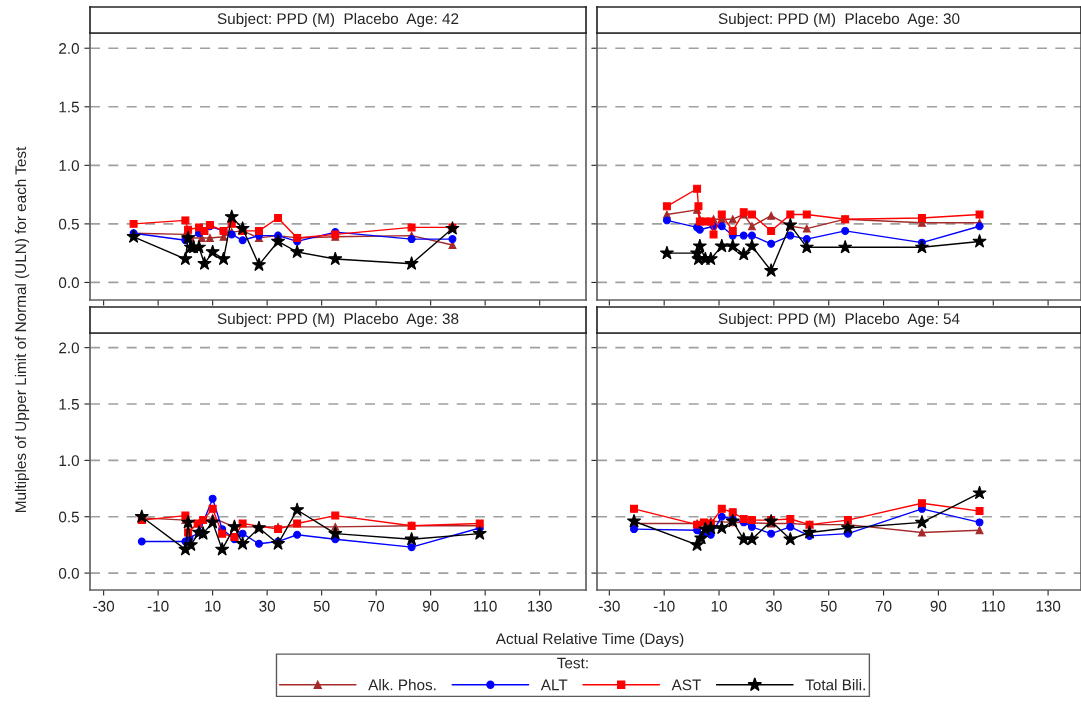  What do you see at coordinates (338, 320) in the screenshot?
I see `chart-title: Subject: PPD (M) Placebo Age: 38` at bounding box center [338, 320].